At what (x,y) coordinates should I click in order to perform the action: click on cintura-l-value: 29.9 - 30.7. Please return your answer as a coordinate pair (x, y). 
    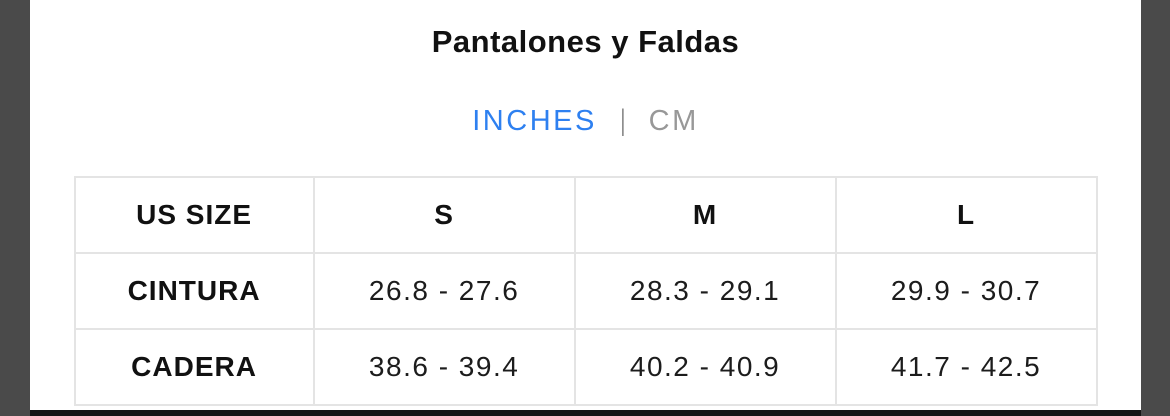
    Looking at the image, I should click on (966, 291).